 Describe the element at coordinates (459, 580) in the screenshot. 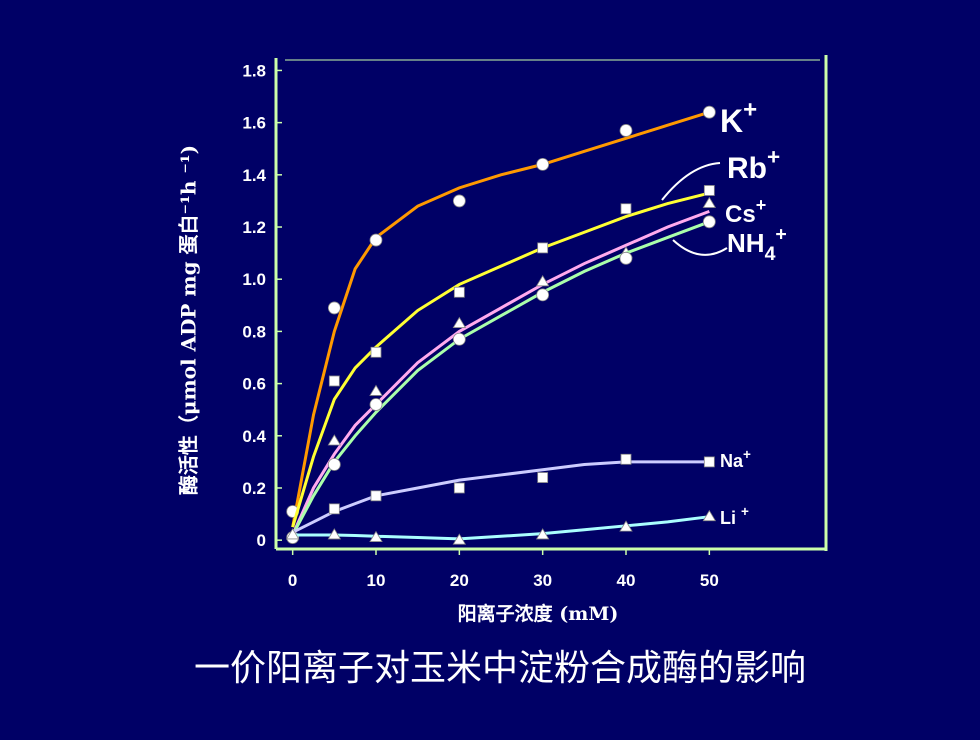

I see `x-tick-label: 20` at that location.